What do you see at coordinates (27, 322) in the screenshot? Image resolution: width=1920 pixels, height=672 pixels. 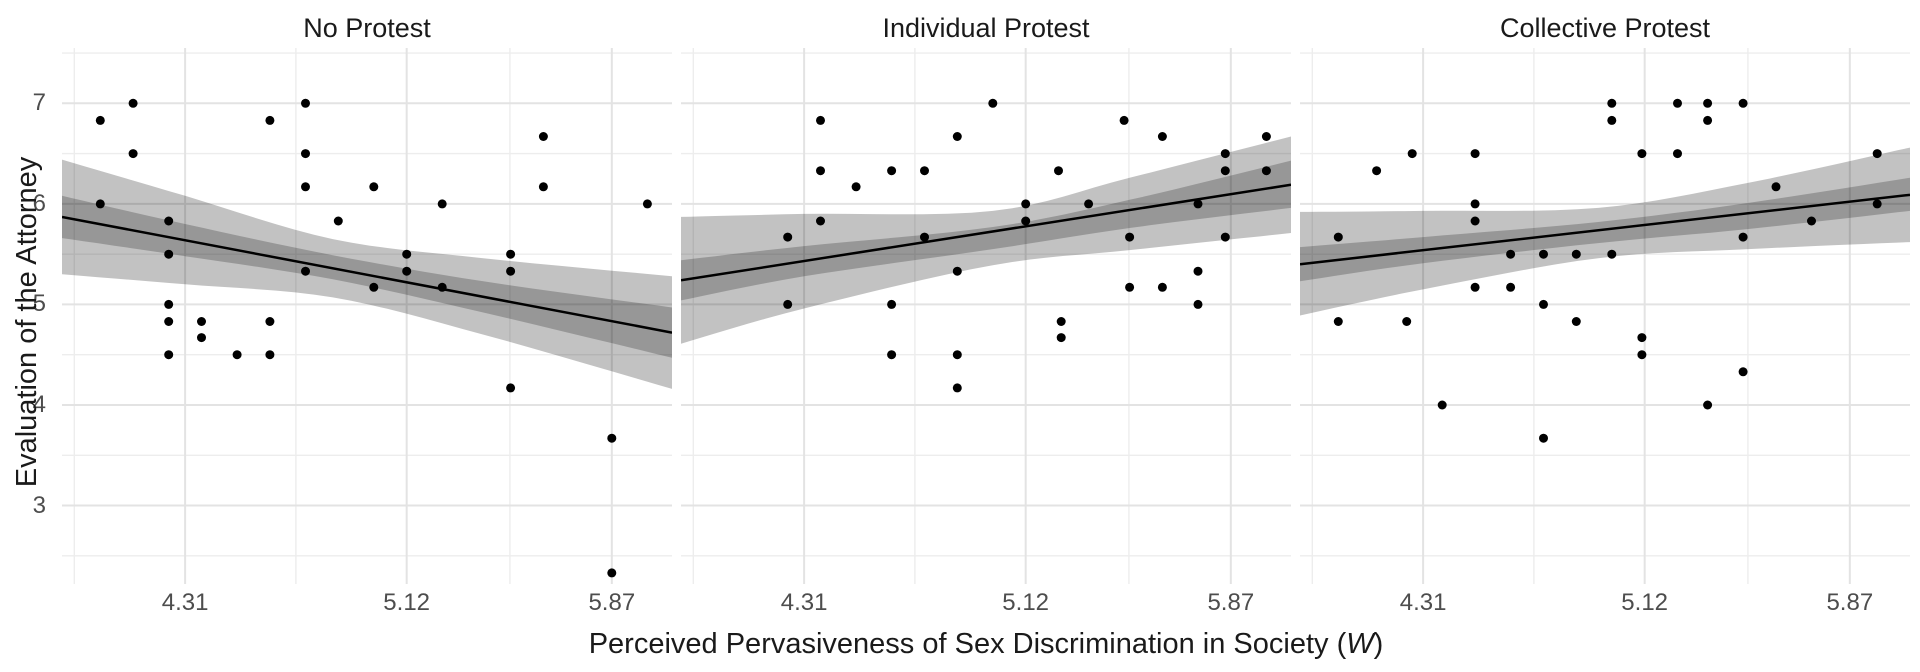 I see `y-axis-title: Evaluation of the Attorney` at bounding box center [27, 322].